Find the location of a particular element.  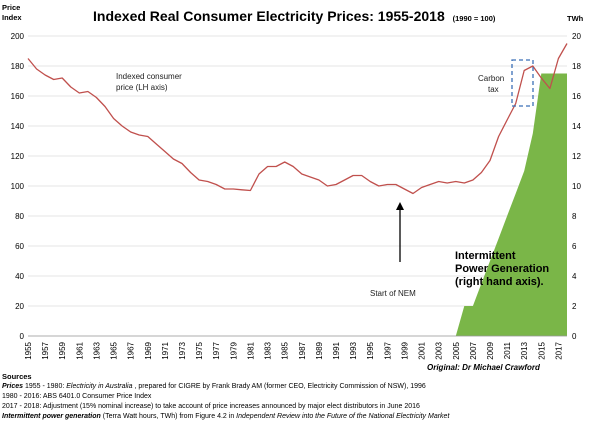

right-tick-12: 12 is located at coordinates (576, 156).